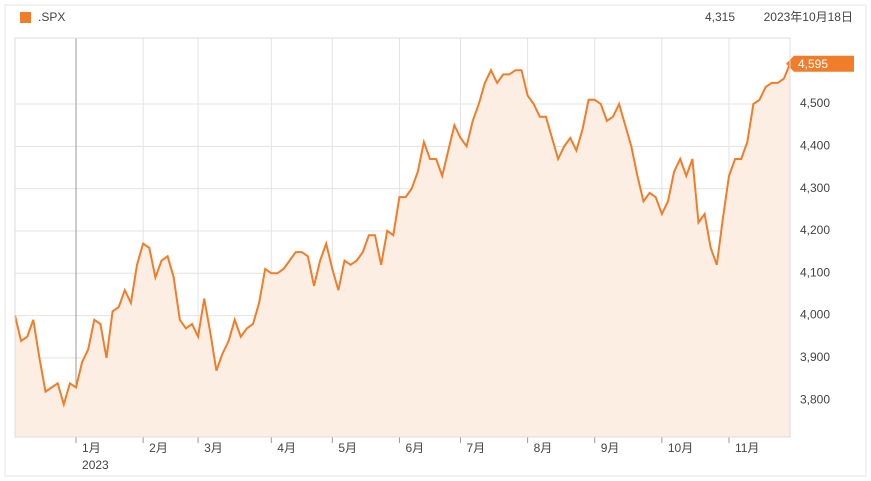 Image resolution: width=871 pixels, height=481 pixels. What do you see at coordinates (747, 448) in the screenshot?
I see `x-tick-label: 11月` at bounding box center [747, 448].